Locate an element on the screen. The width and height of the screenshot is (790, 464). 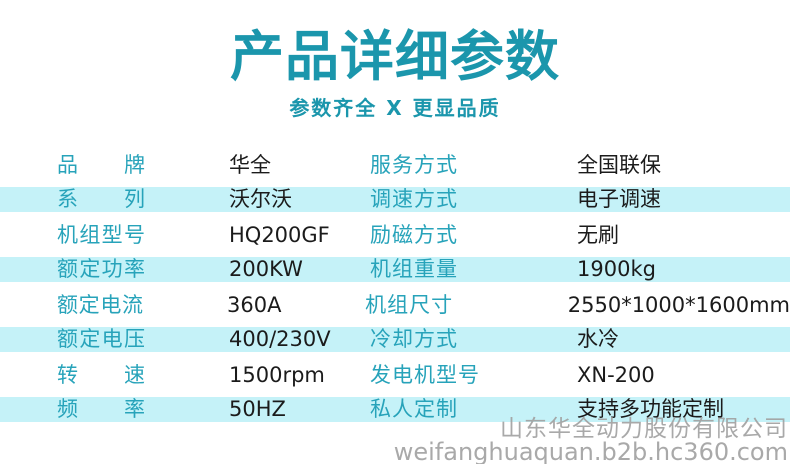
spec-value-col2: 无刷 is located at coordinates (598, 235).